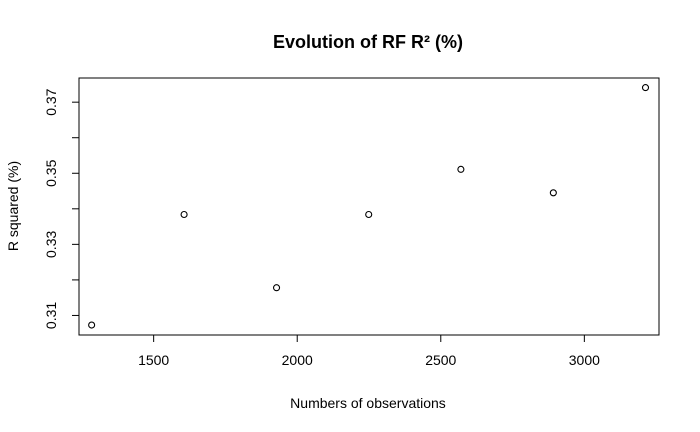 The image size is (700, 432). I want to click on x-tick-label: 3000, so click(584, 360).